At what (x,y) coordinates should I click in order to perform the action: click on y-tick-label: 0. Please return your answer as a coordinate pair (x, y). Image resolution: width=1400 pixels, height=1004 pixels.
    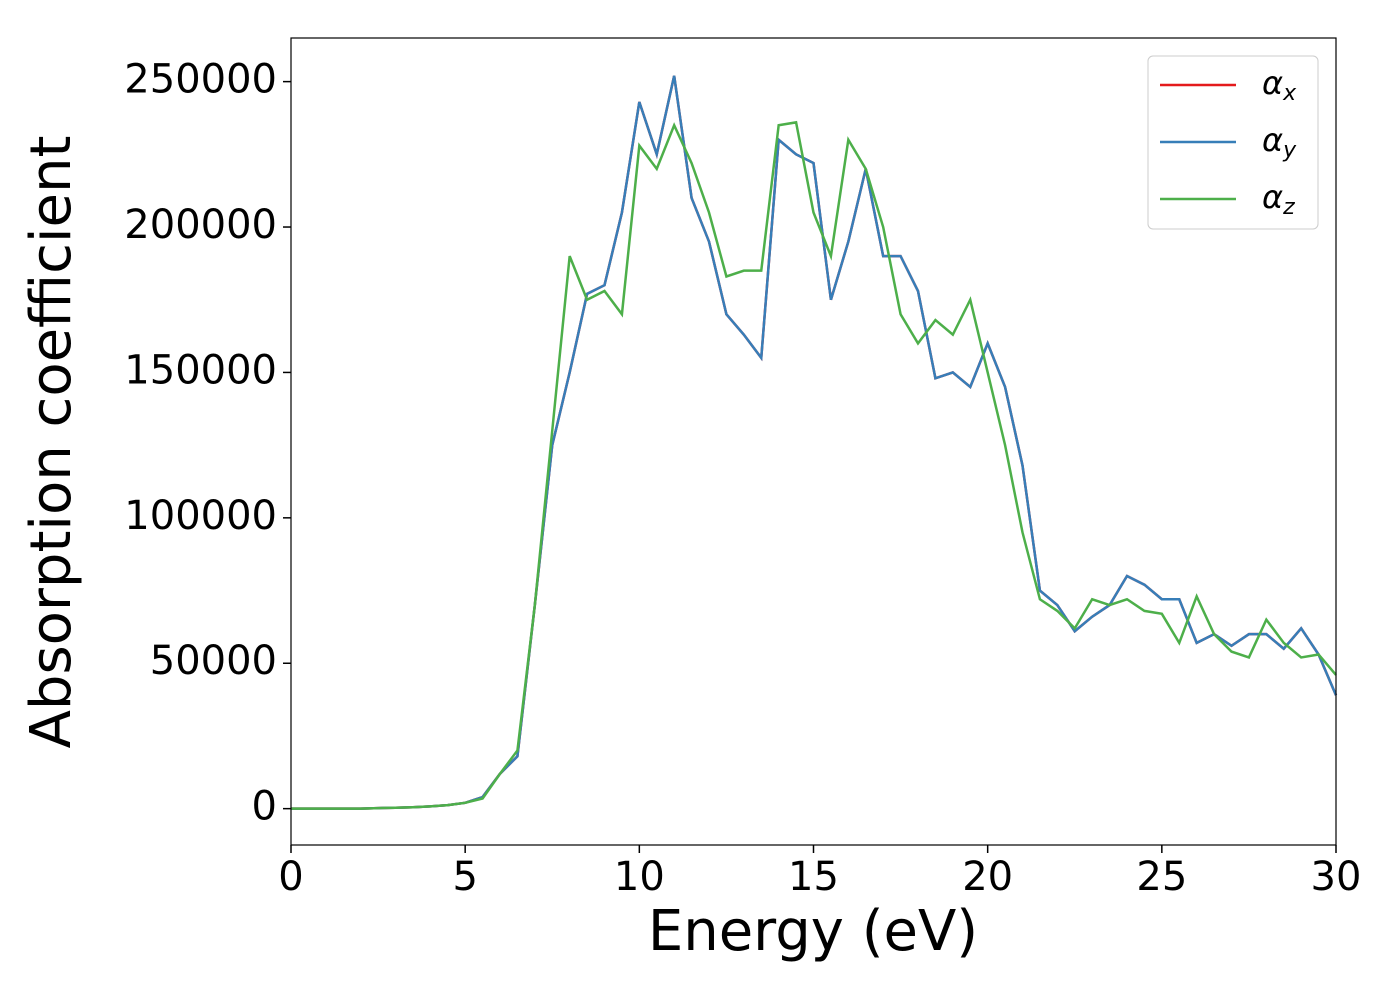
    Looking at the image, I should click on (264, 807).